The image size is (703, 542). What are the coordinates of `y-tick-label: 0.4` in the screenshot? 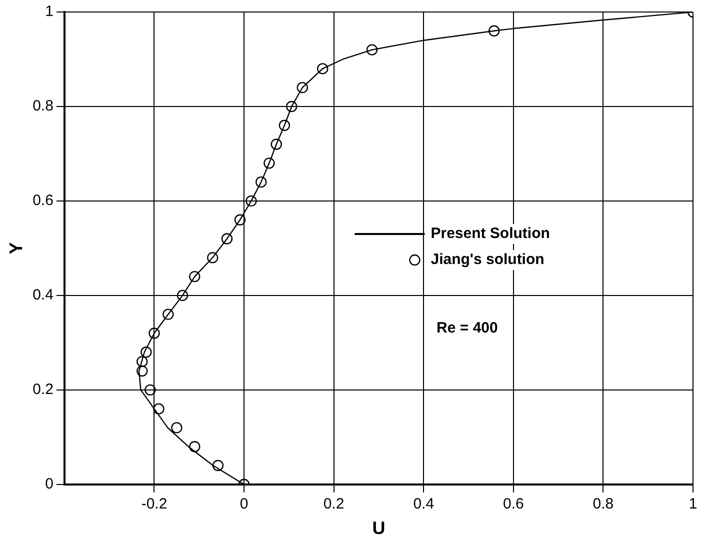 It's located at (43, 295).